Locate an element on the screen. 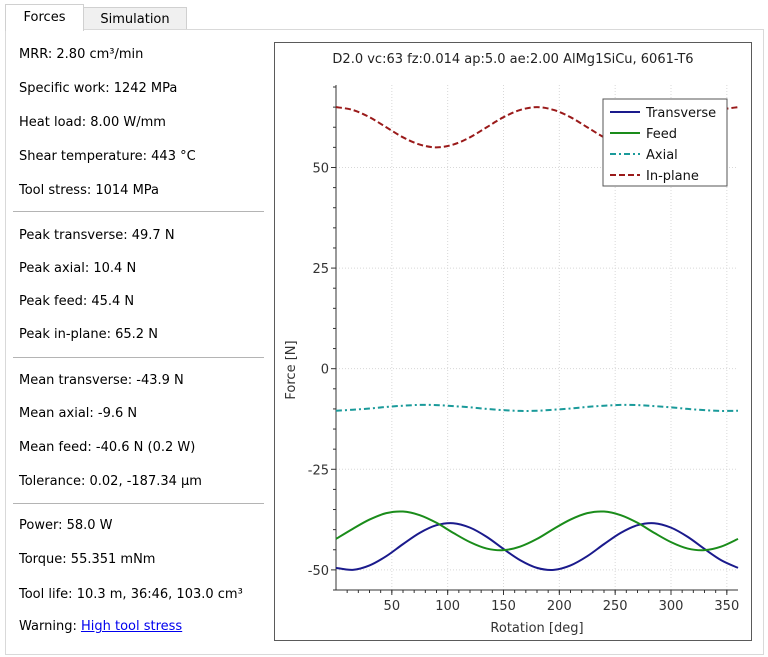  series-line-feed is located at coordinates (537, 531).